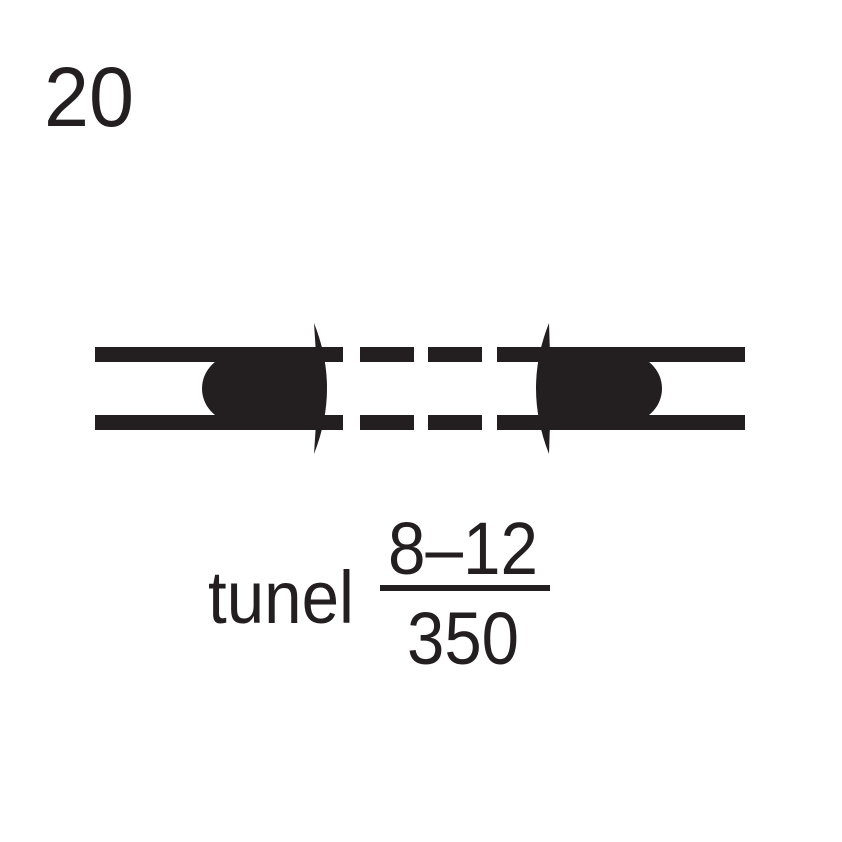 This screenshot has width=842, height=842. Describe the element at coordinates (463, 548) in the screenshot. I see `fraction-numerator: 8–12` at that location.